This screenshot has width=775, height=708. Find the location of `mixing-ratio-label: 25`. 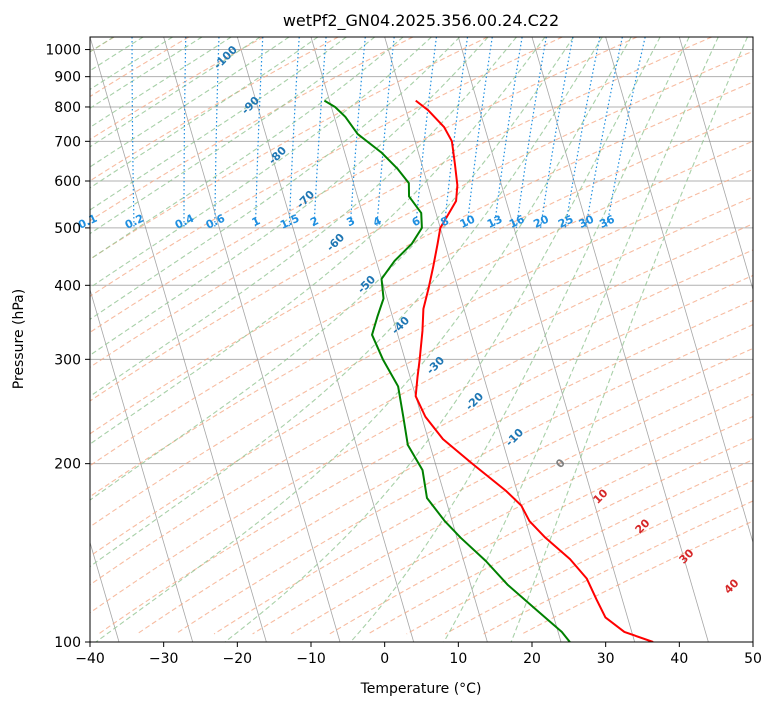

mixing-ratio-label: 25 is located at coordinates (565, 222).